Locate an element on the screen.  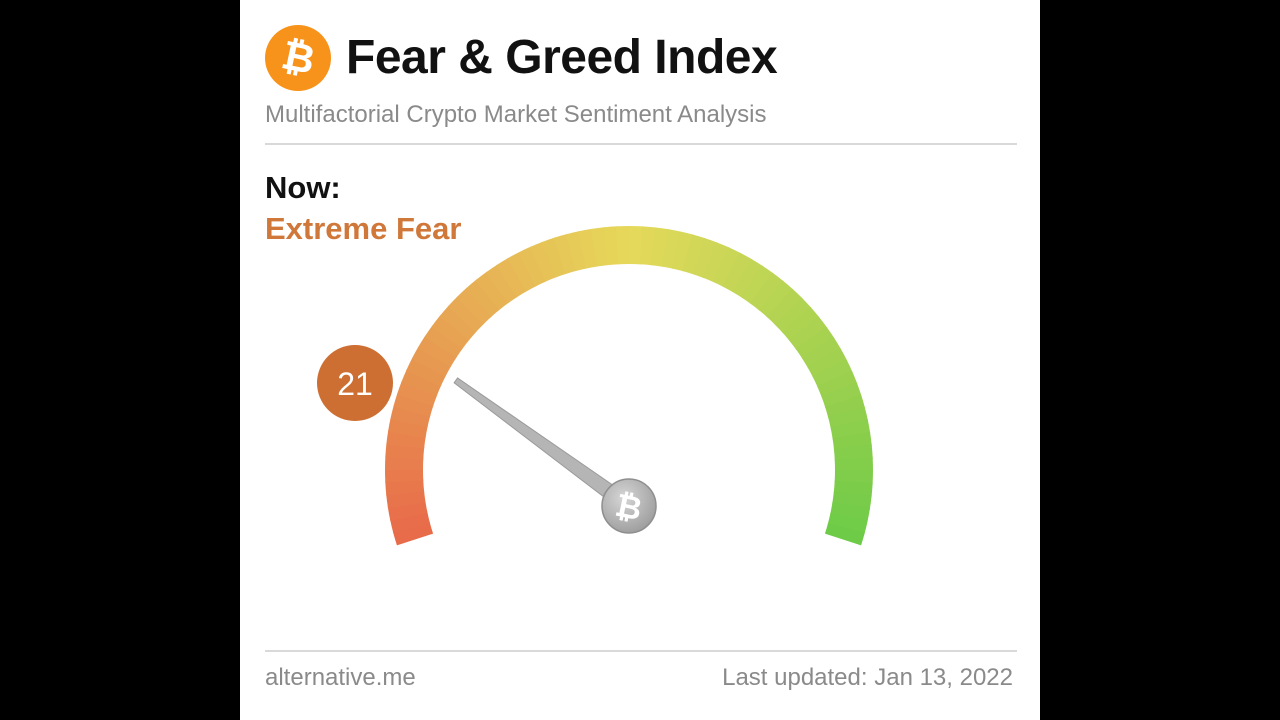
now-label: Now: is located at coordinates (303, 187).